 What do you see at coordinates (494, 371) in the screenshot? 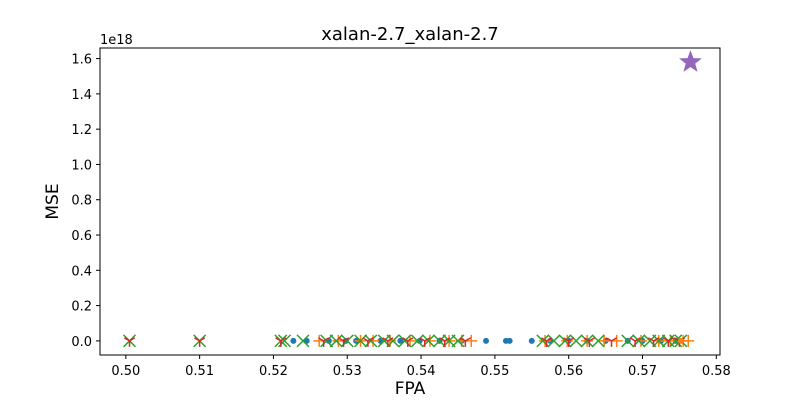
I see `x-tick-label: 0.55` at bounding box center [494, 371].